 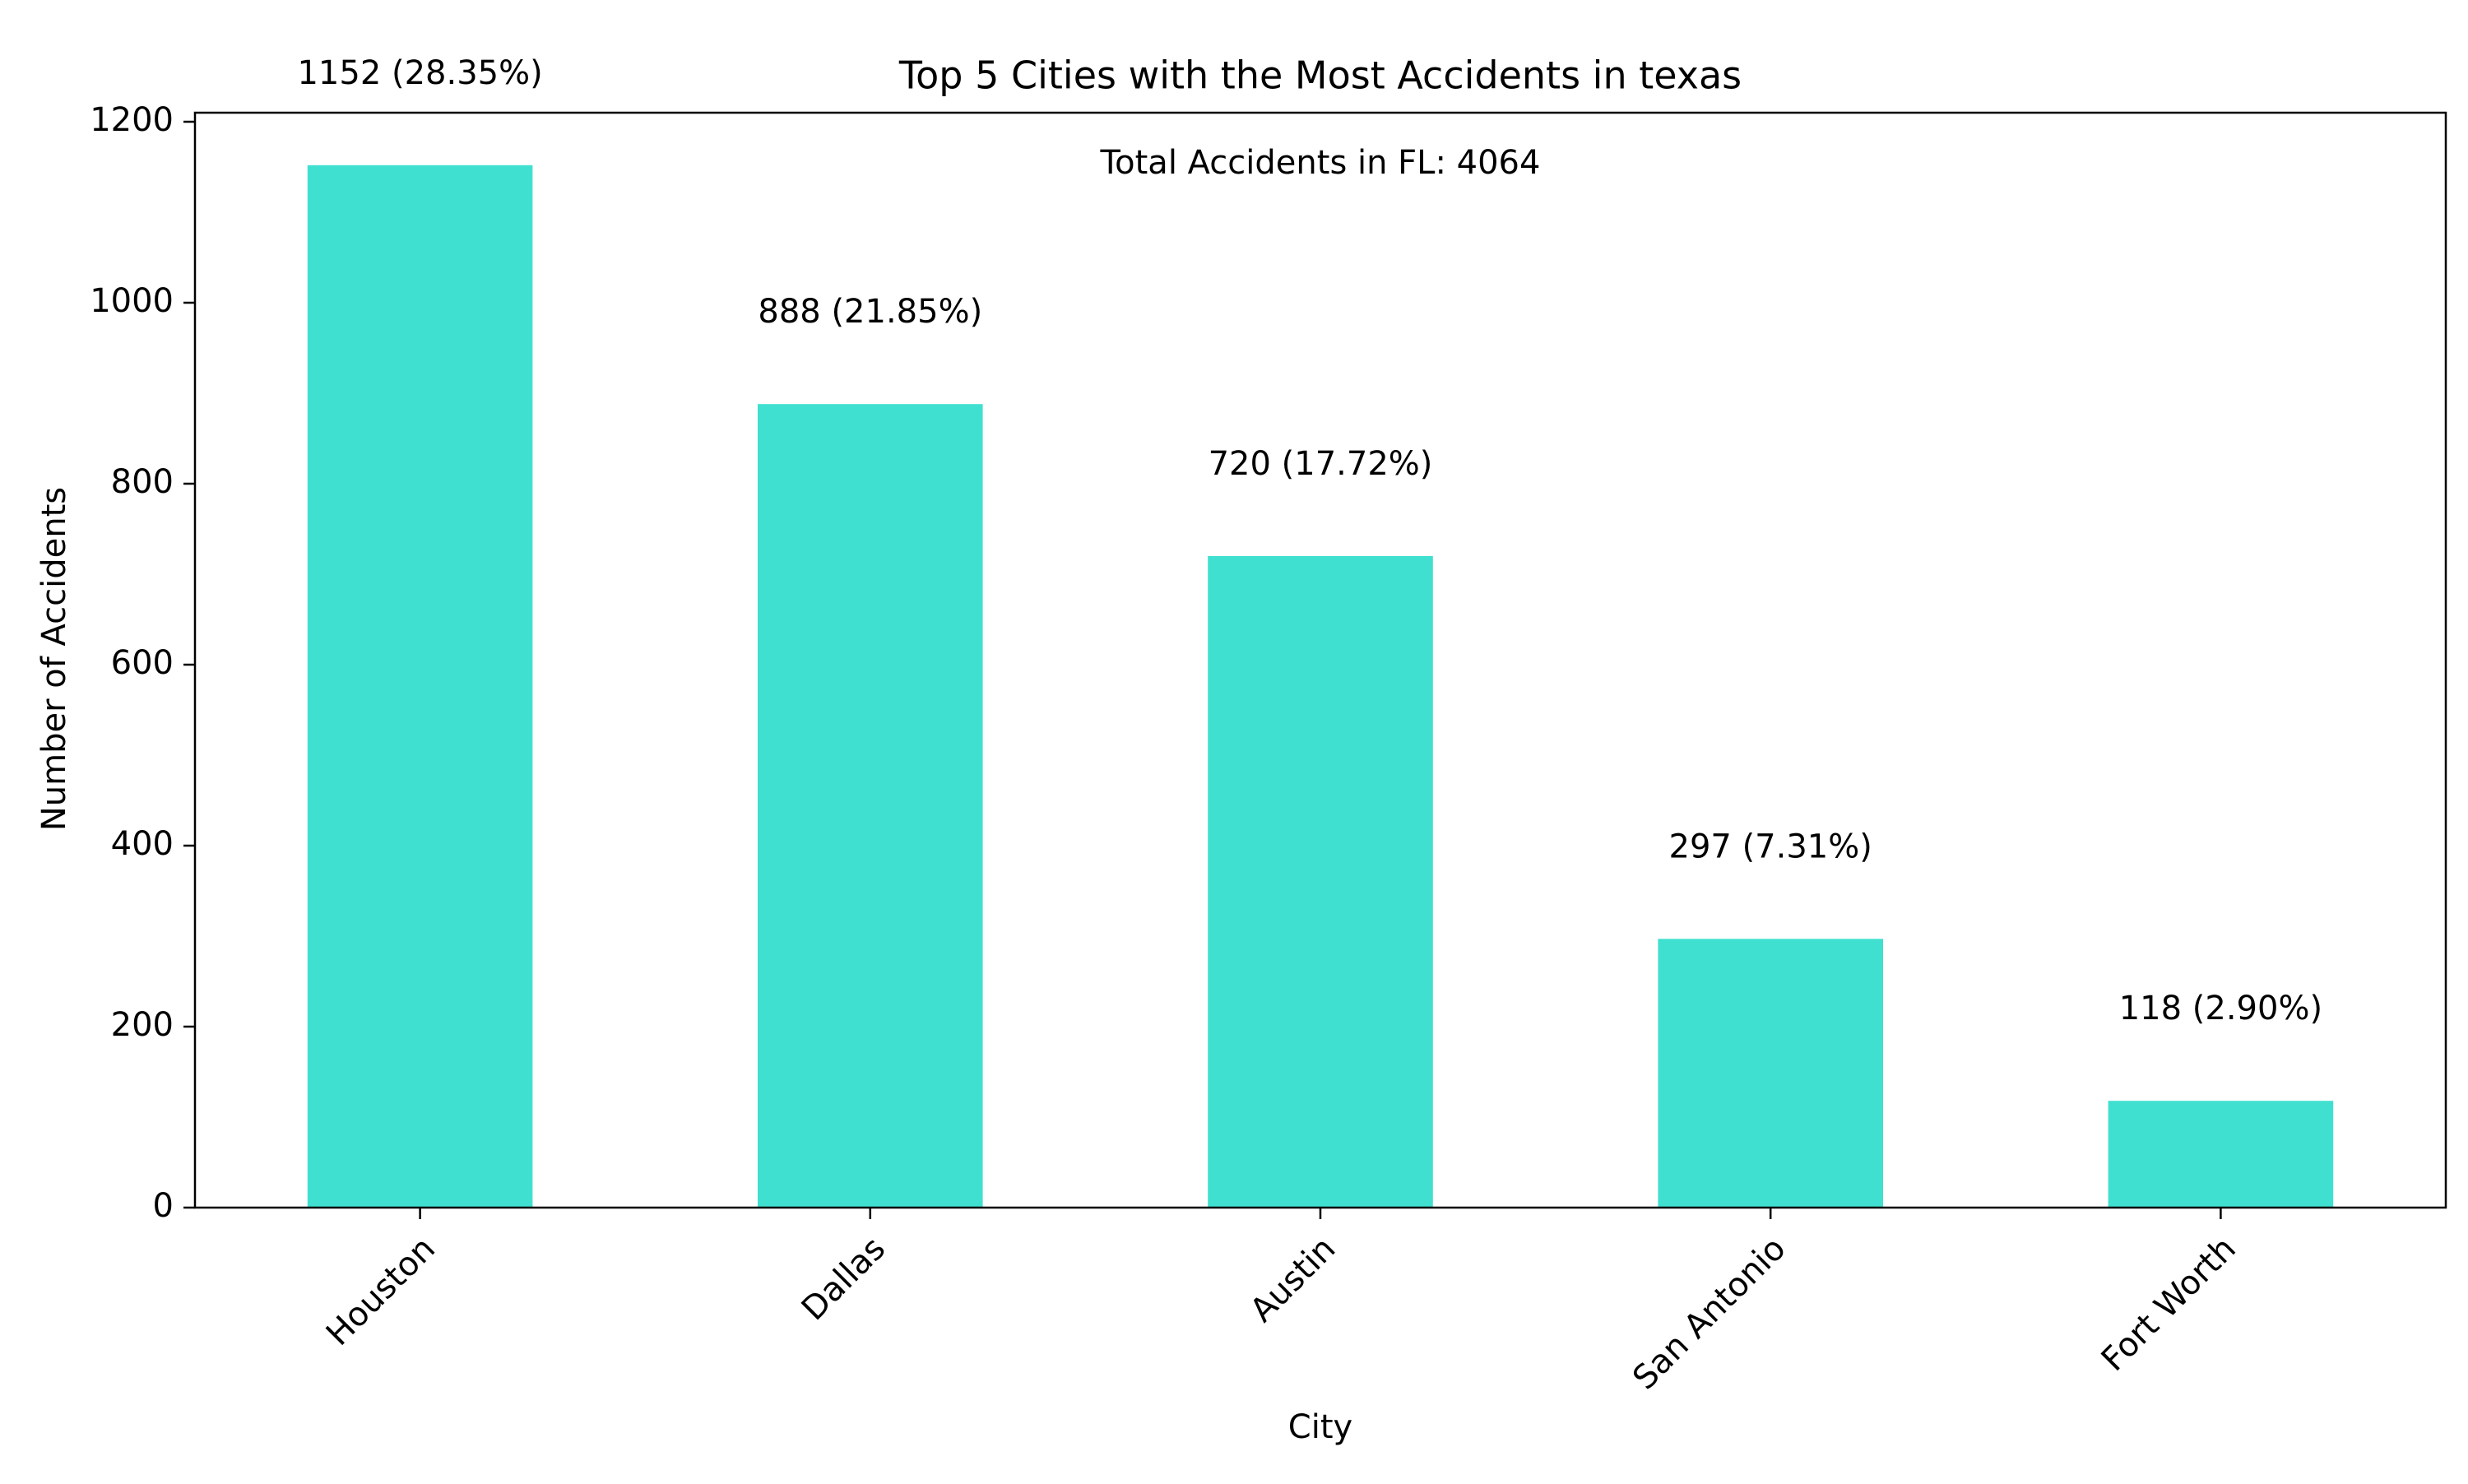 I want to click on bar-austin, so click(x=1320, y=882).